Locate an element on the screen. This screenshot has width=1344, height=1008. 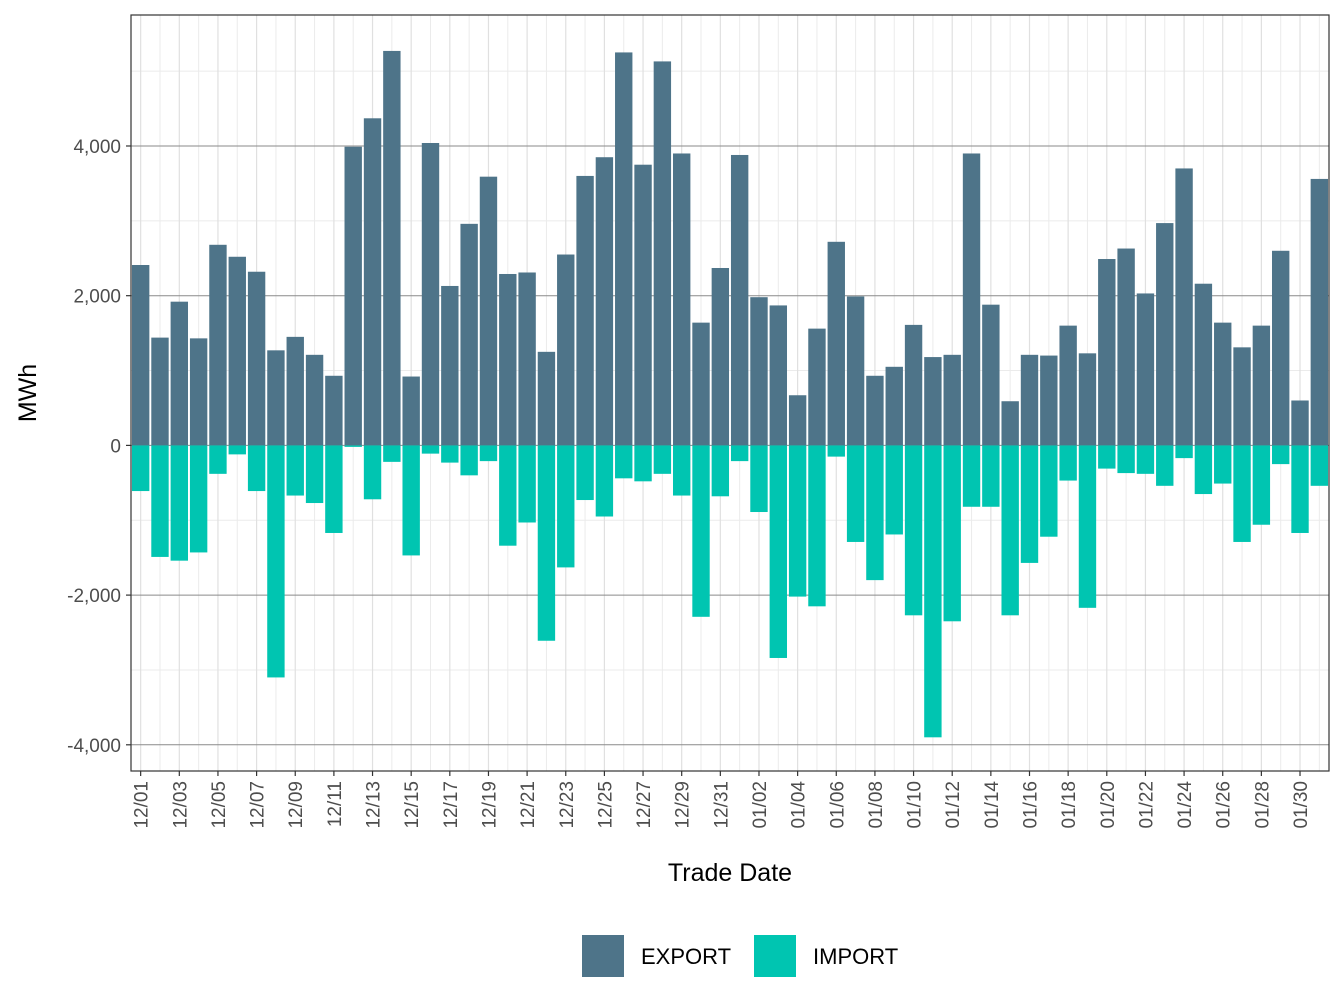
x-tick-label: 01/20 is located at coordinates (1108, 805).